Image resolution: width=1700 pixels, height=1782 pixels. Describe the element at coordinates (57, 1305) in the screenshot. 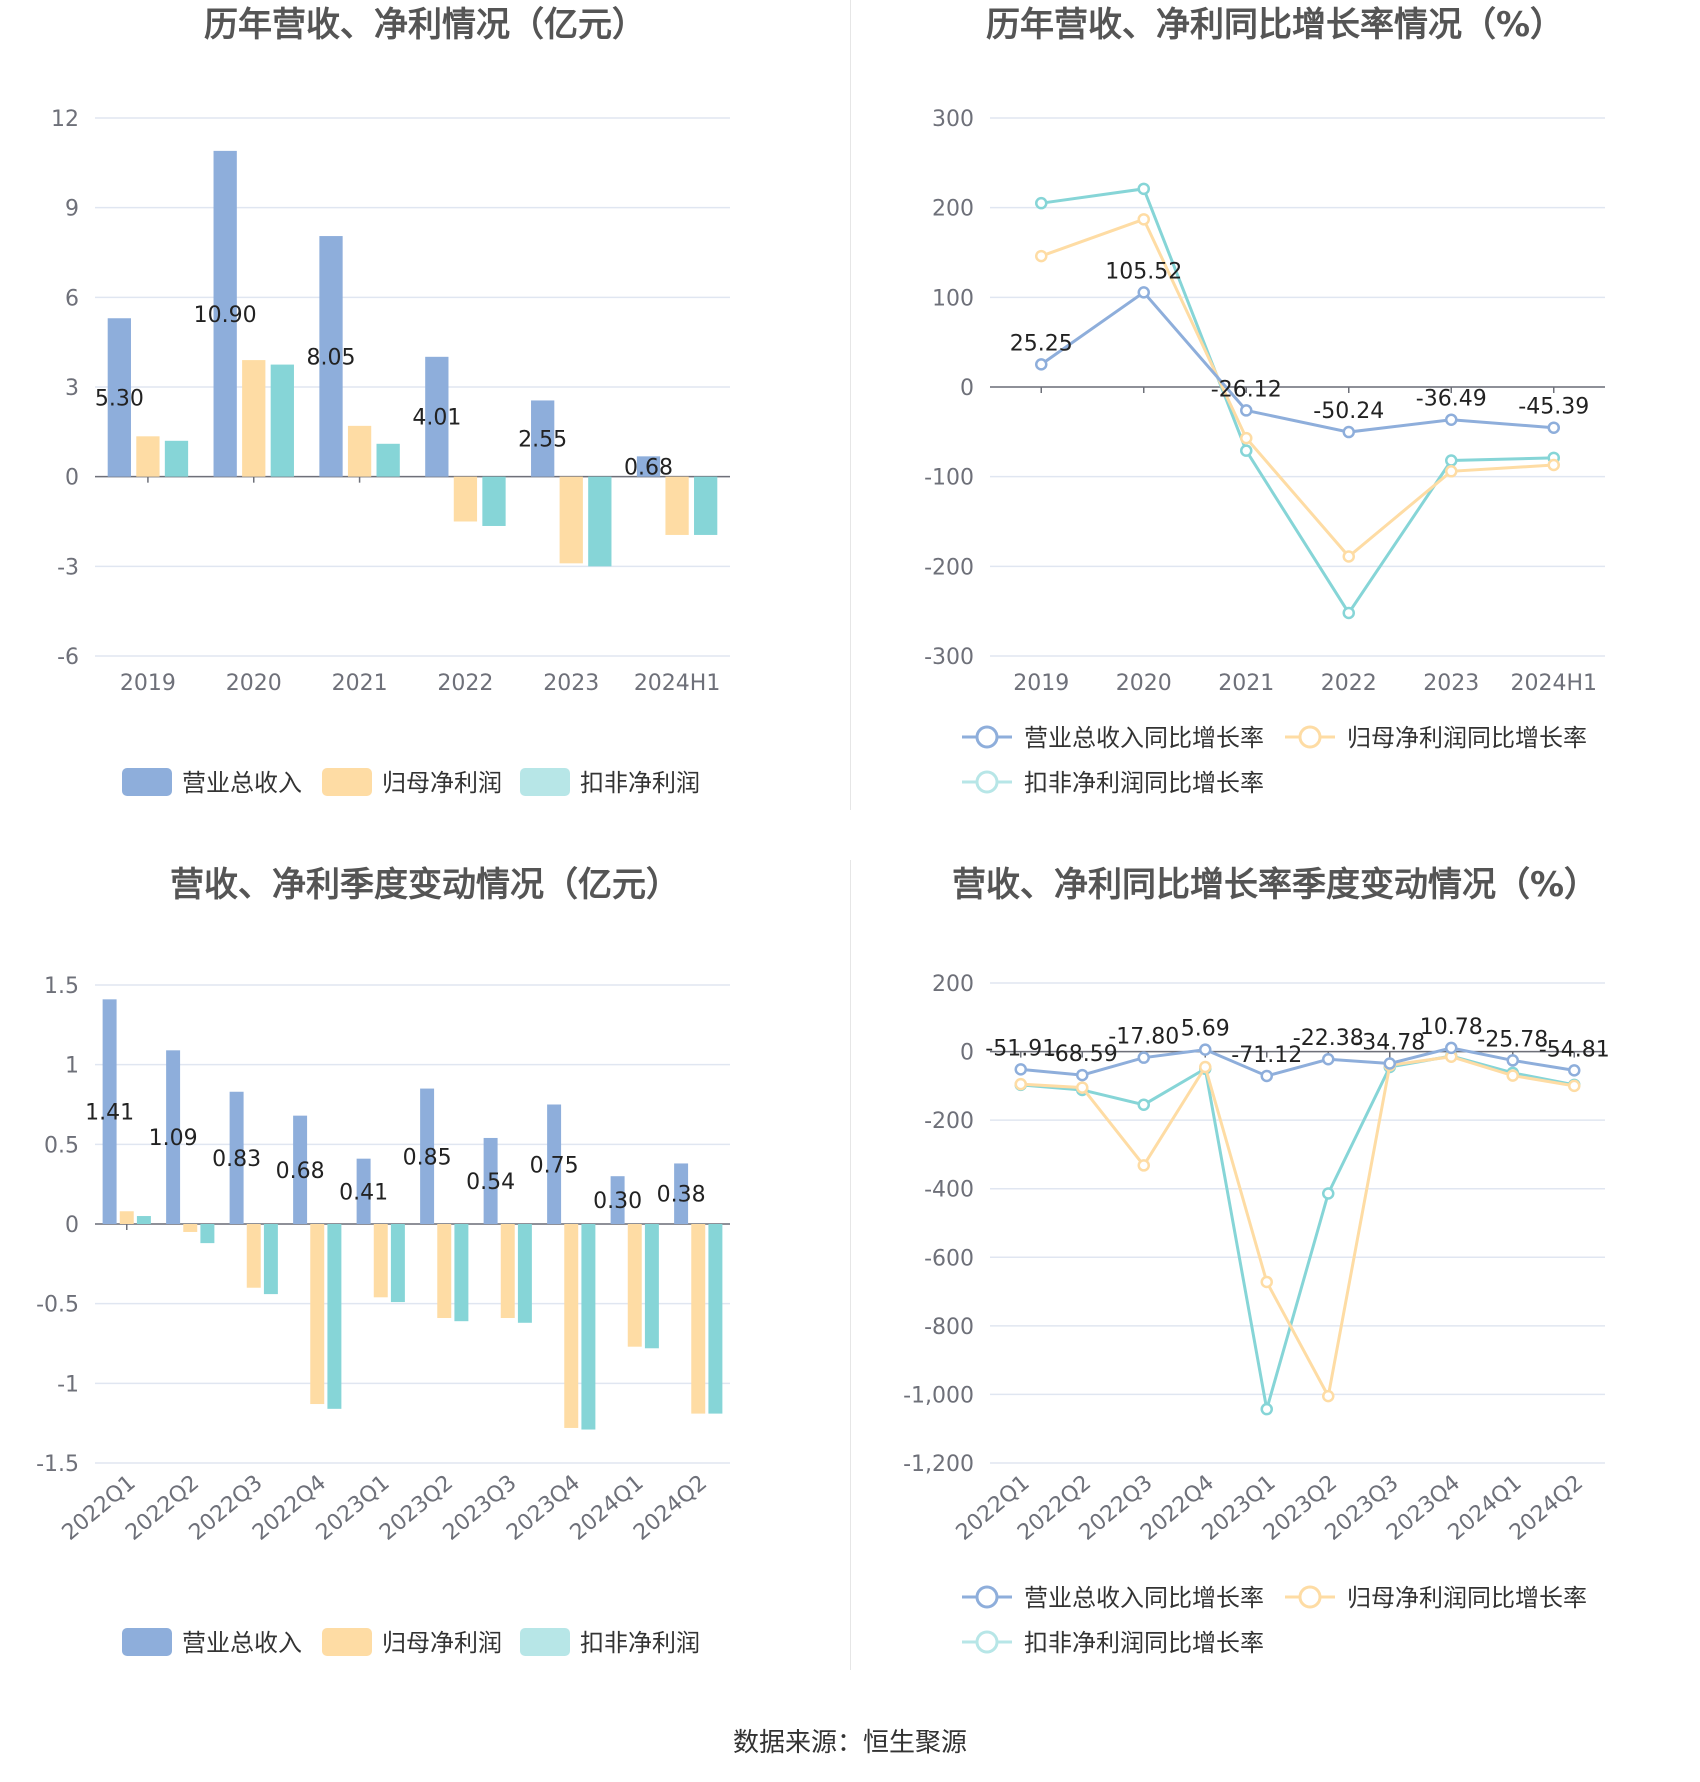

I see `y-tick-label: -0.5` at that location.